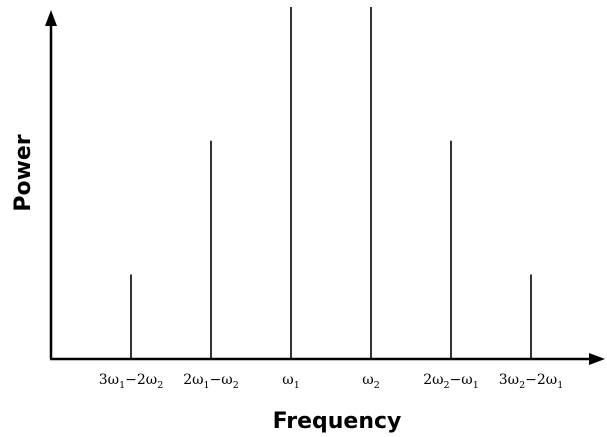  I want to click on y-axis-title: Power, so click(23, 172).